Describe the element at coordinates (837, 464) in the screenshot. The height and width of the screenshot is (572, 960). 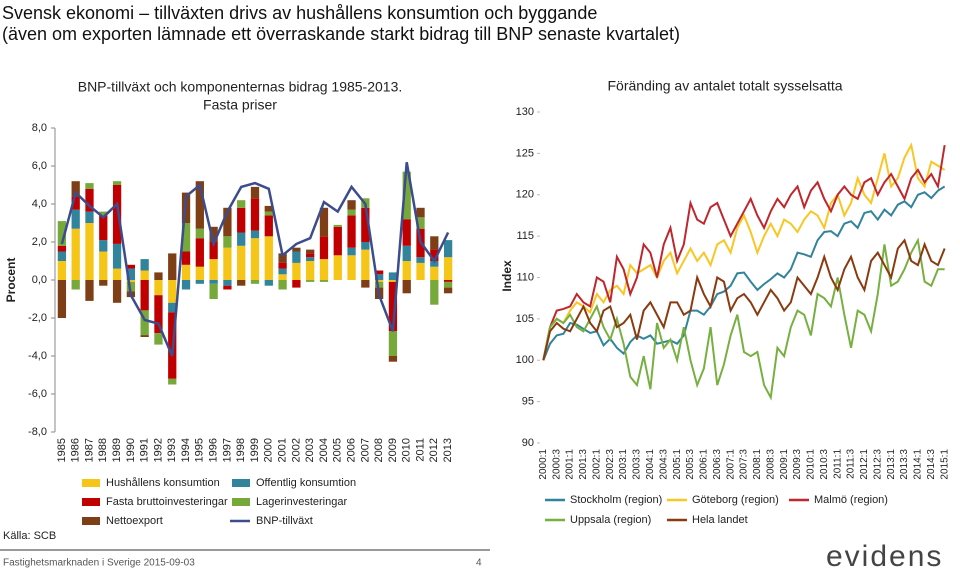
I see `x-tick-label: 2011:1` at that location.